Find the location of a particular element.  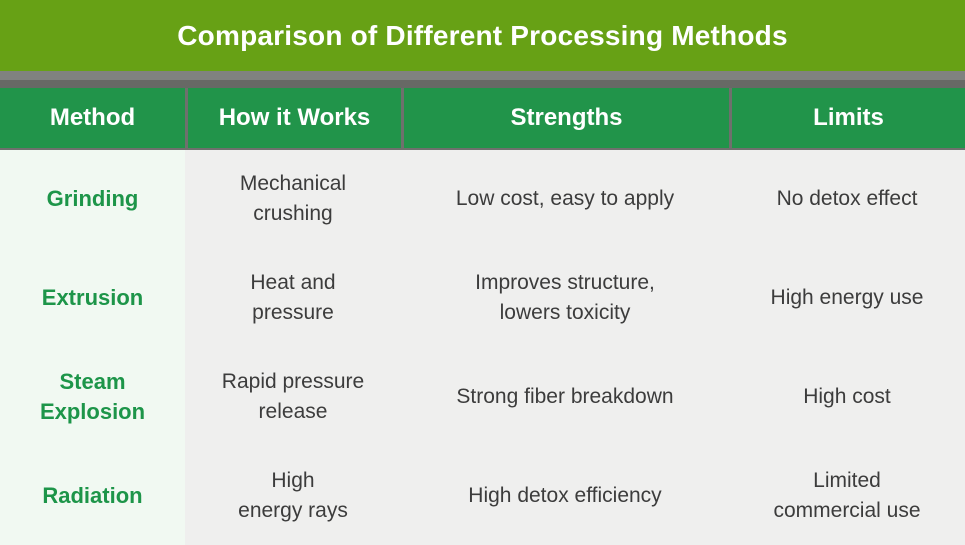

table-header-row: Method How it Works Strengths Limits is located at coordinates (482, 119).